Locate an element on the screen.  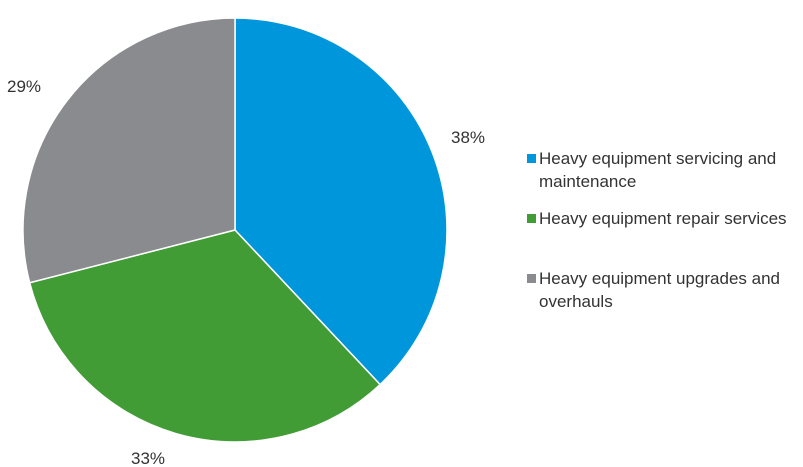
legend-swatch-servicing is located at coordinates (531, 158).